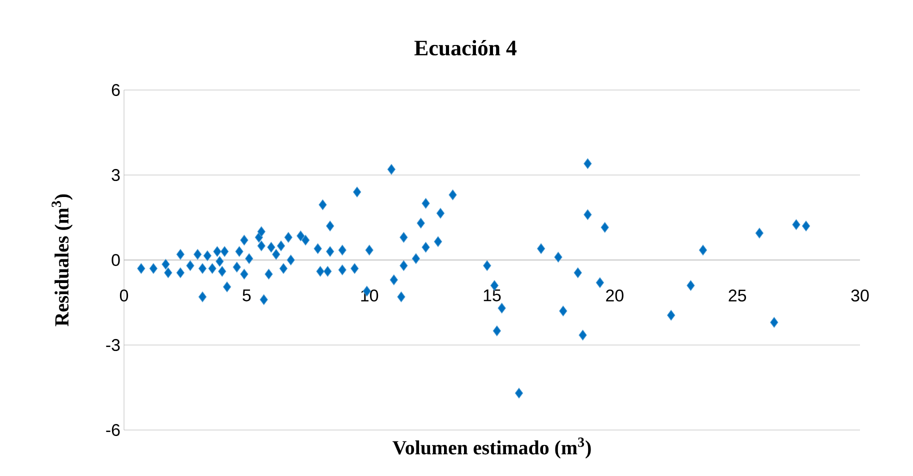 This screenshot has width=913, height=476. What do you see at coordinates (246, 296) in the screenshot?
I see `x-tick-label: 5` at bounding box center [246, 296].